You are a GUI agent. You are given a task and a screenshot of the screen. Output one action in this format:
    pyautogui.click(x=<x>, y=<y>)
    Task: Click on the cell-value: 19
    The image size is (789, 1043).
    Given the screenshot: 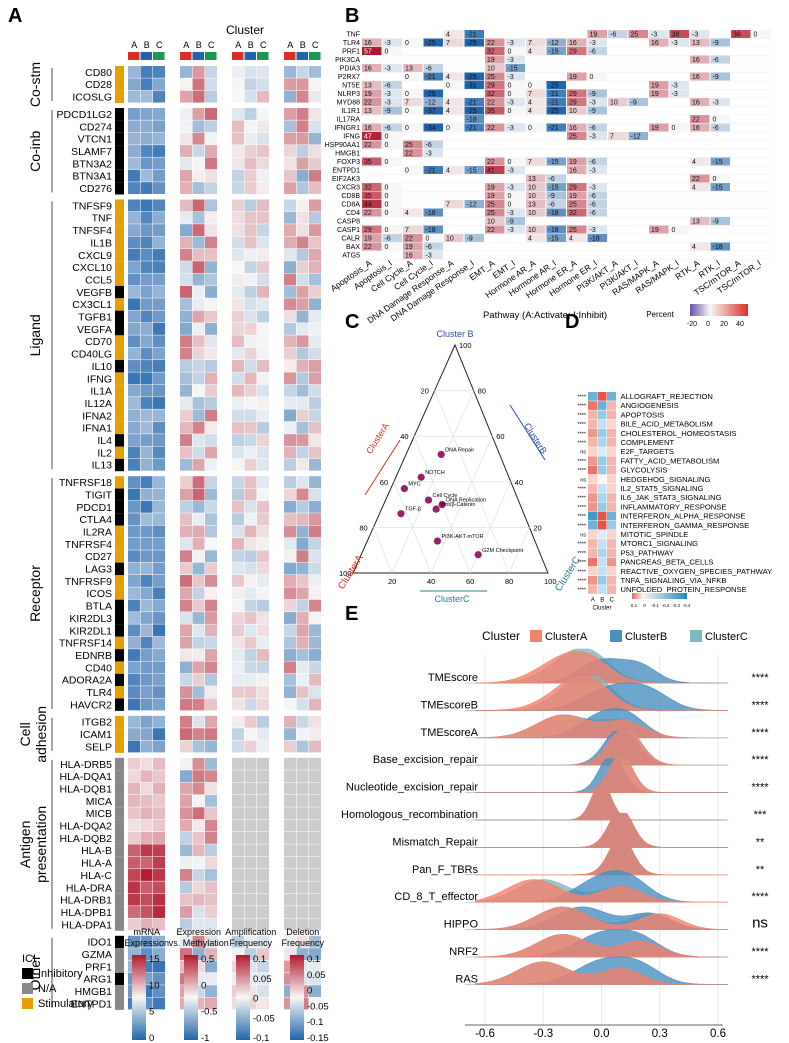 What is the action you would take?
    pyautogui.click(x=491, y=188)
    